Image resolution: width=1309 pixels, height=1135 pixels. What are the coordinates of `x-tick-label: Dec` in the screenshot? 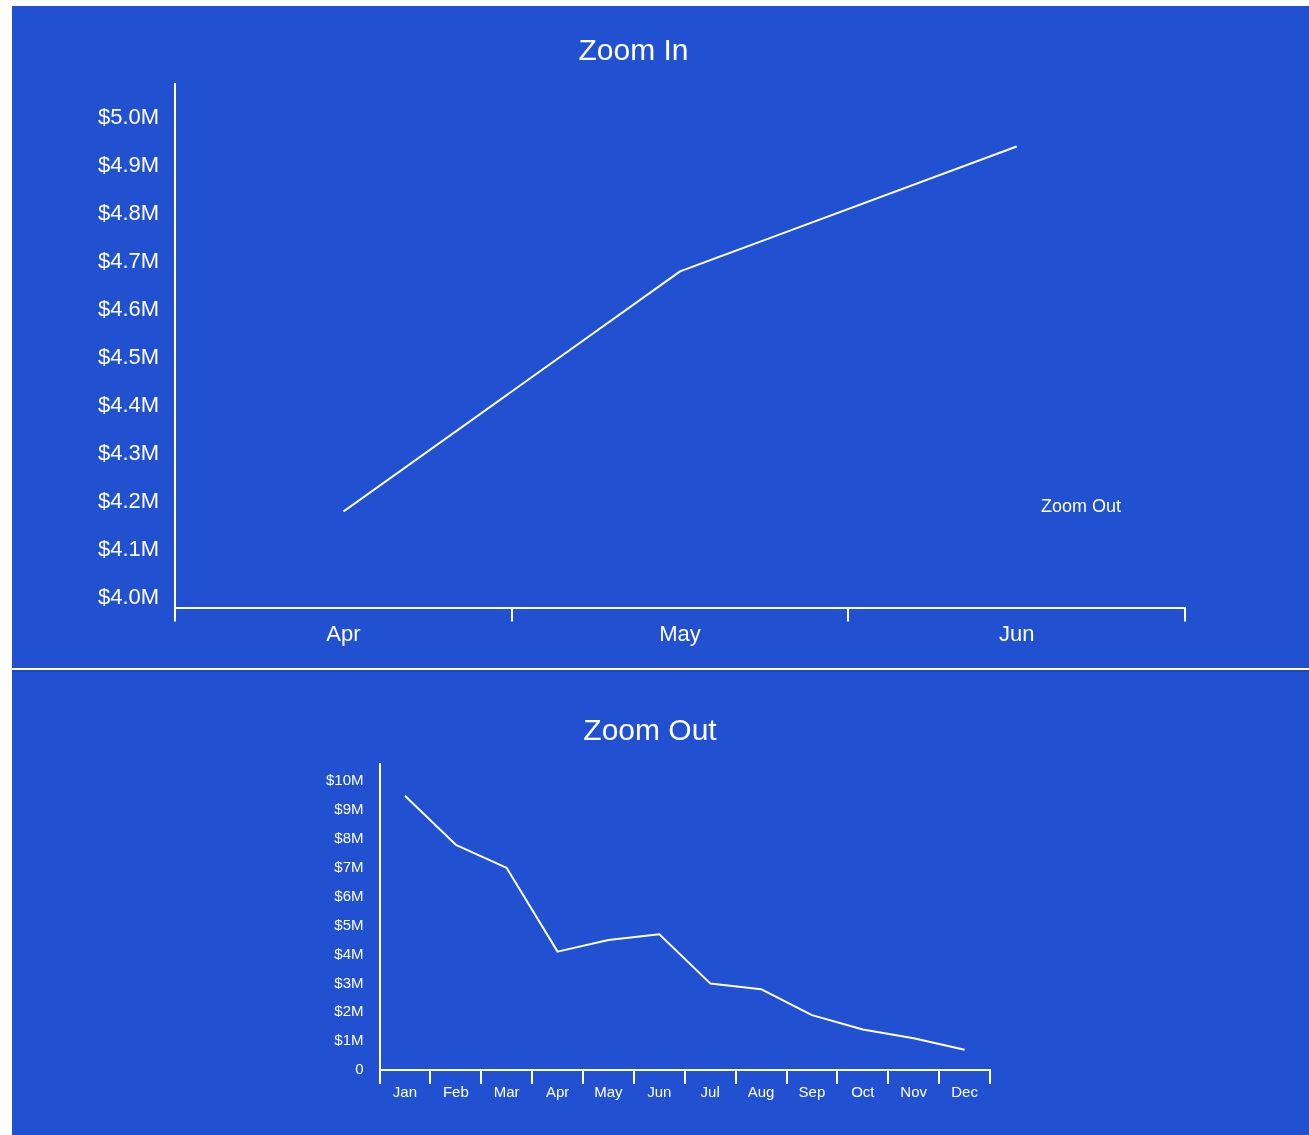 It's located at (965, 1092).